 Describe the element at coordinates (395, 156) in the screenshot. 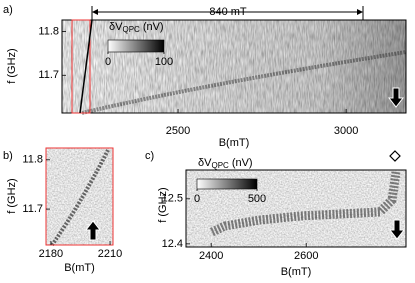

I see `diamond-marker` at that location.